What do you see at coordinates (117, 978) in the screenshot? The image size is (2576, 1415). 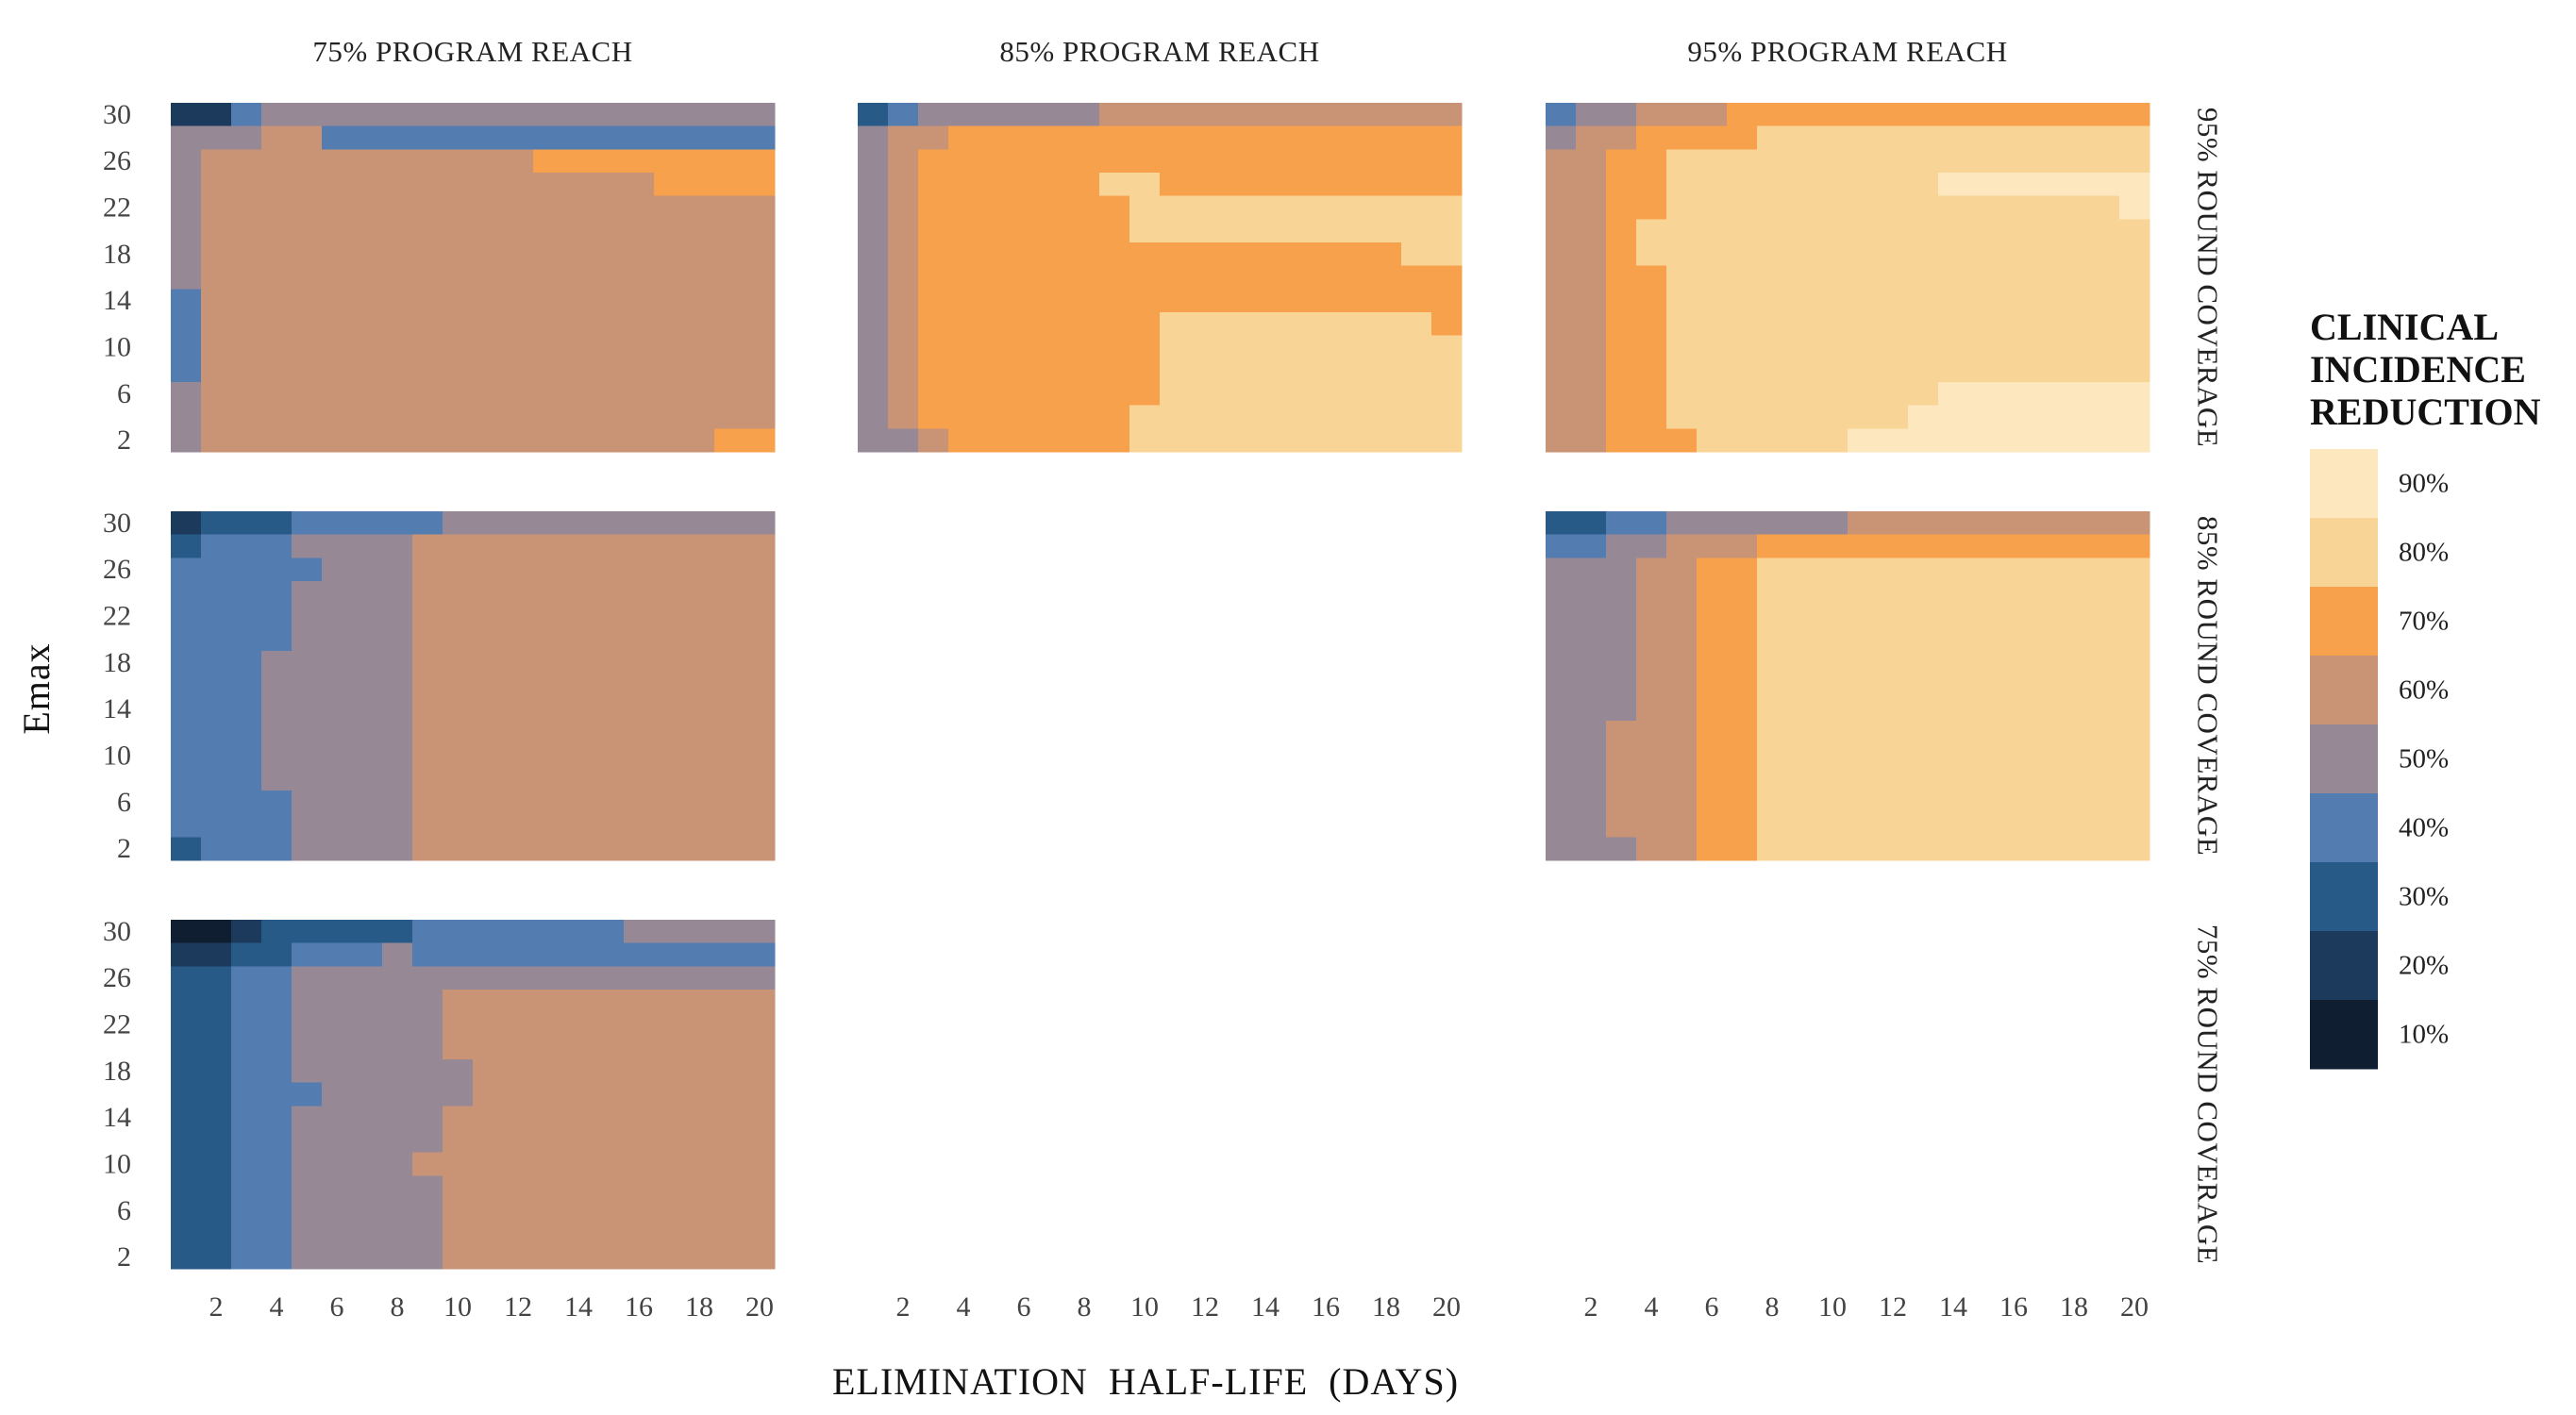 I see `y-tick-label: 26` at bounding box center [117, 978].